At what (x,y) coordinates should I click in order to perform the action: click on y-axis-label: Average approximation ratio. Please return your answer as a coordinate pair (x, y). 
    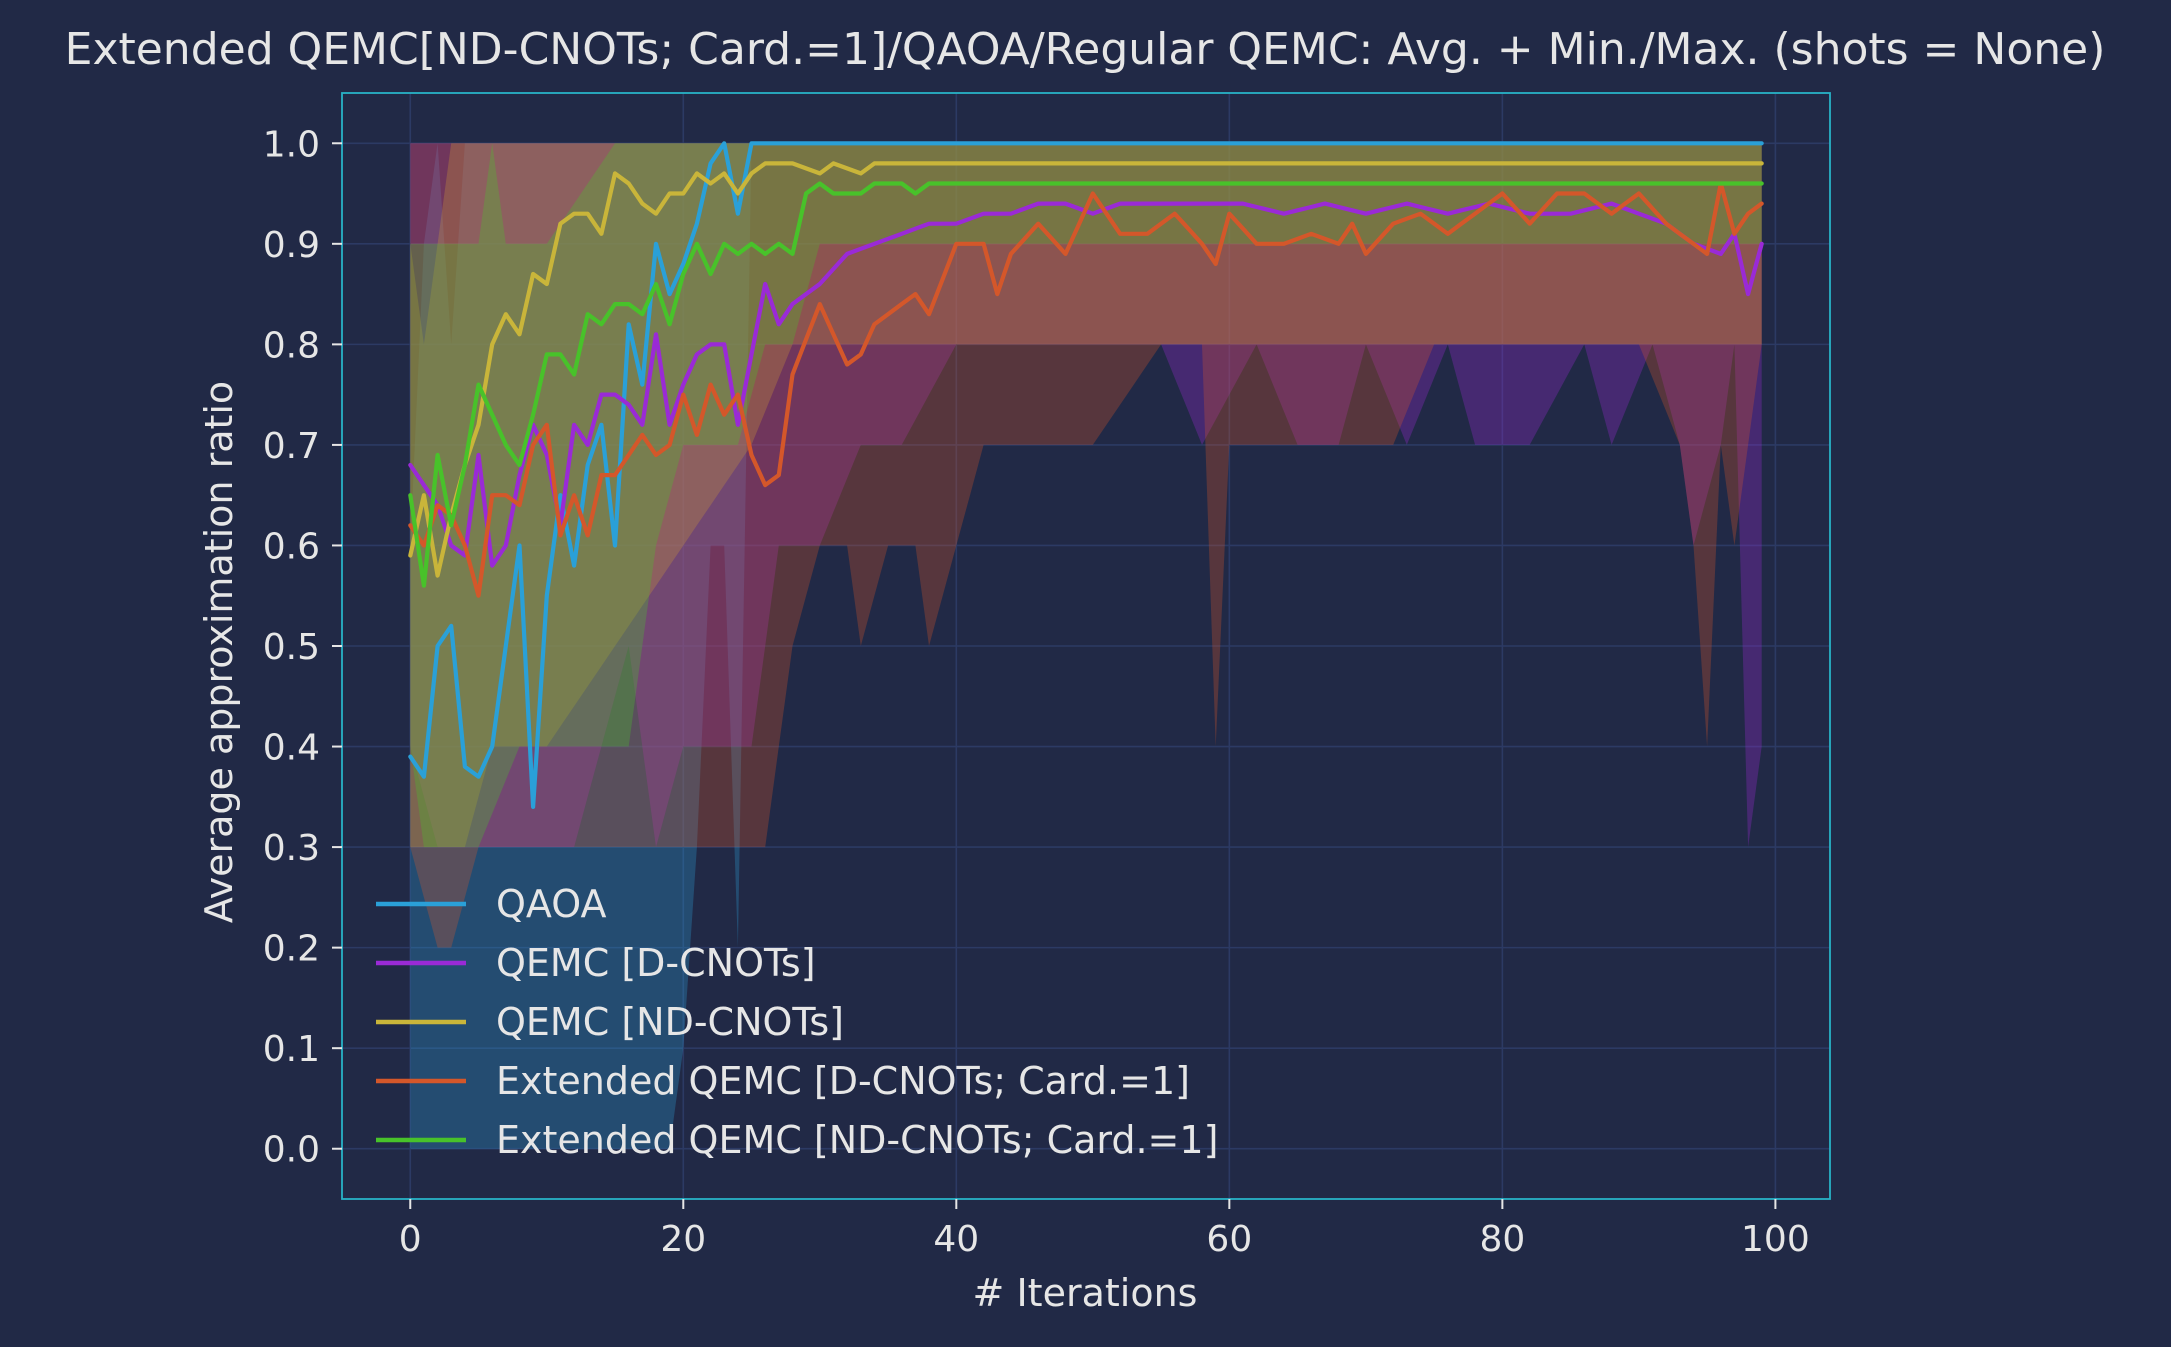
    Looking at the image, I should click on (219, 652).